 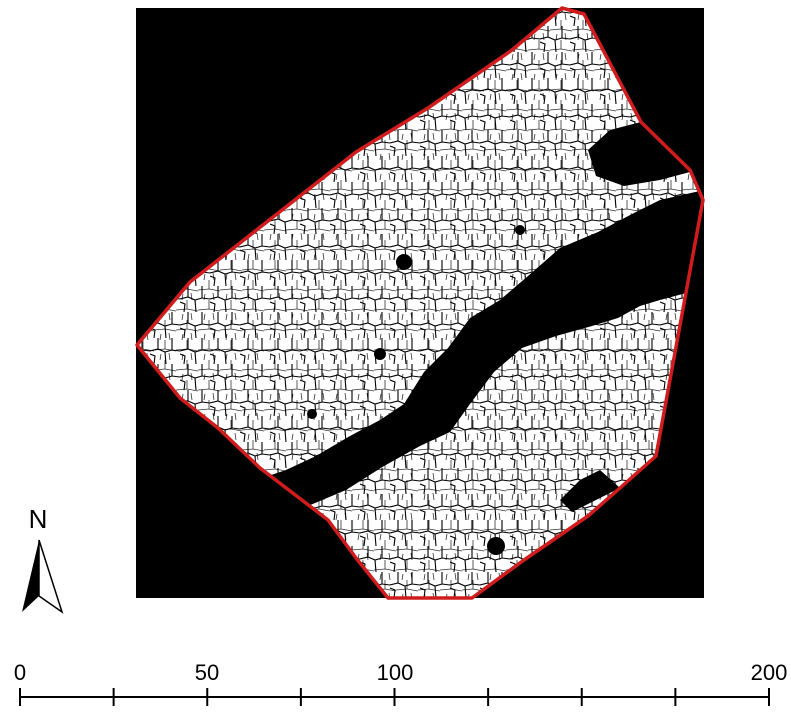 I want to click on dark-gap-lower, so click(x=590, y=491).